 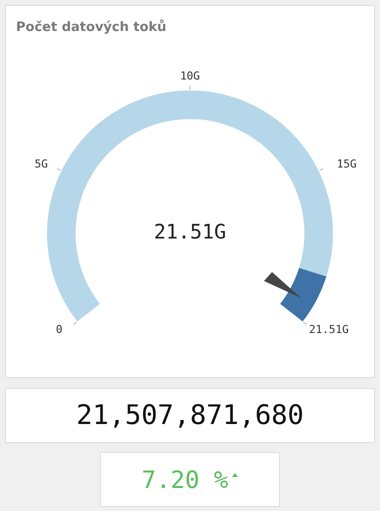 What do you see at coordinates (346, 164) in the screenshot?
I see `text: 15G` at bounding box center [346, 164].